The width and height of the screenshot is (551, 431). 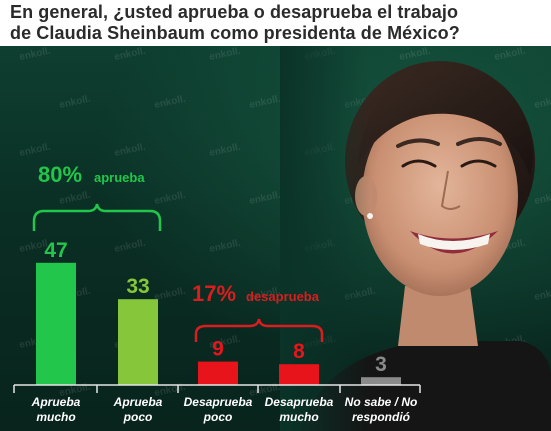 What do you see at coordinates (214, 293) in the screenshot?
I see `disapprove-group-percent: 17%` at bounding box center [214, 293].